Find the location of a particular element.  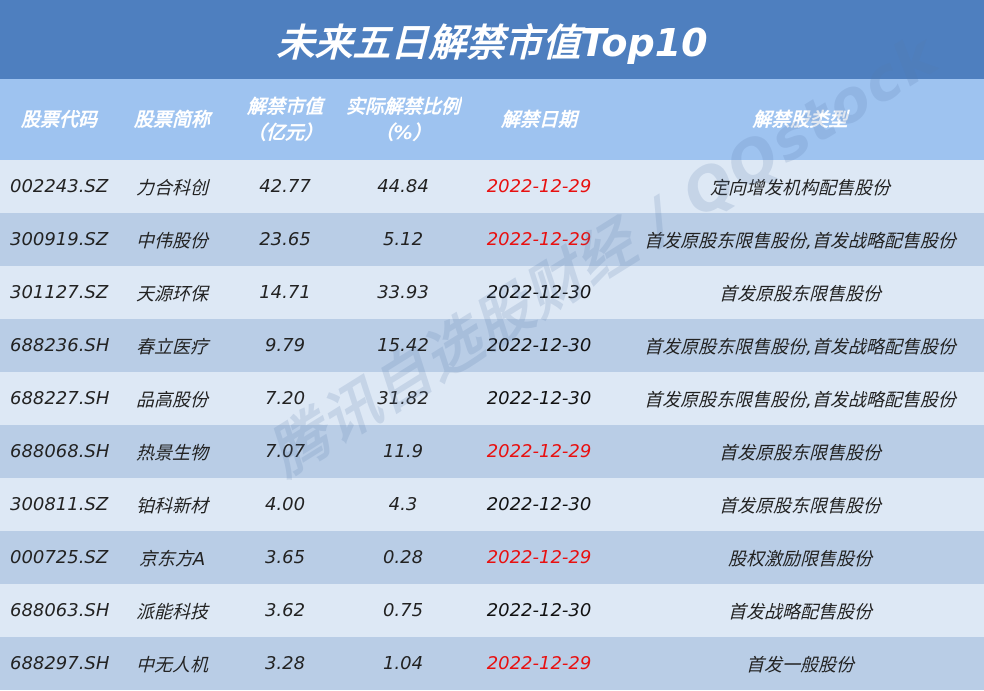

cell-name: 京东方A is located at coordinates (172, 559).